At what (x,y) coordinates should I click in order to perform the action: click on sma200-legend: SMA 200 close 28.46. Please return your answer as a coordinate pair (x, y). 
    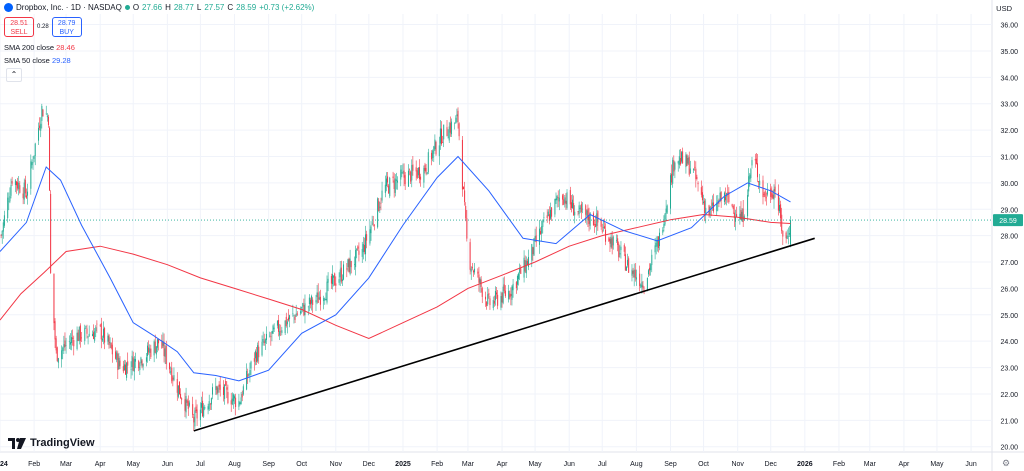
    Looking at the image, I should click on (39, 47).